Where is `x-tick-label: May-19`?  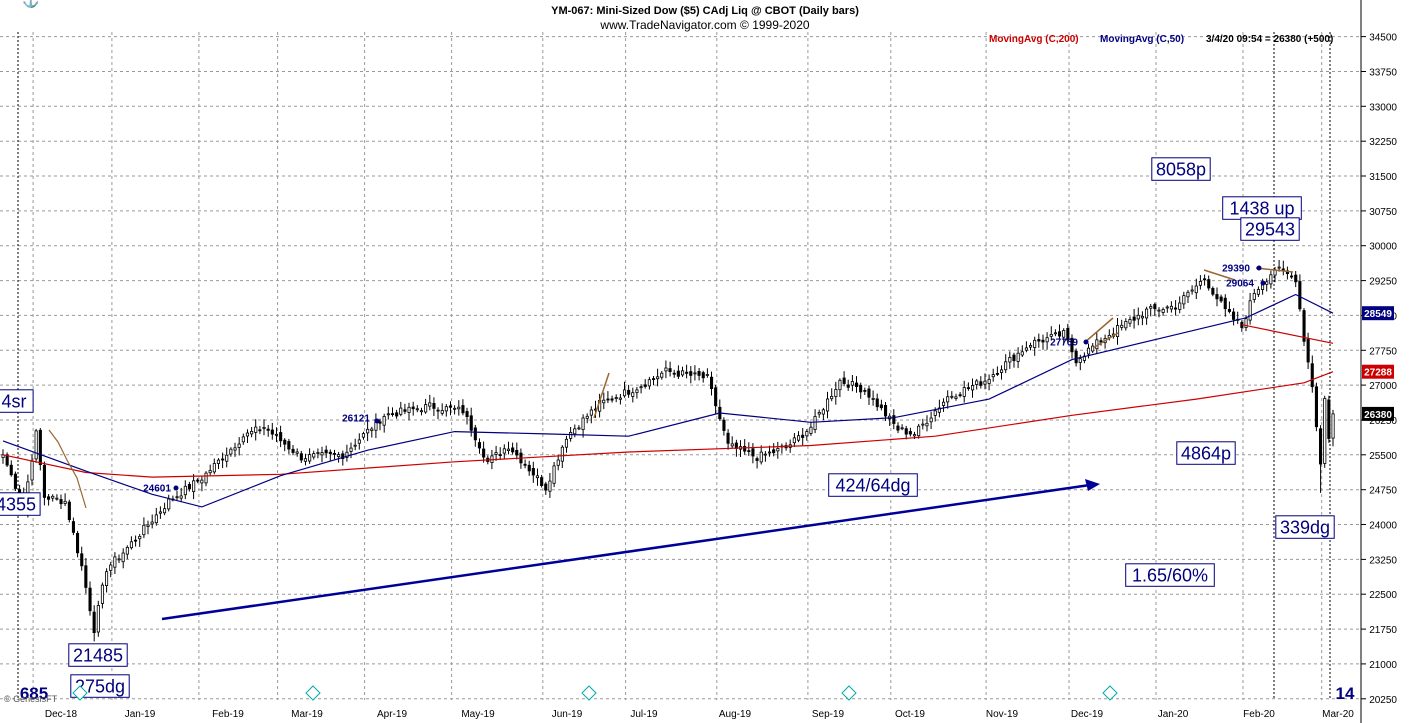 x-tick-label: May-19 is located at coordinates (478, 714).